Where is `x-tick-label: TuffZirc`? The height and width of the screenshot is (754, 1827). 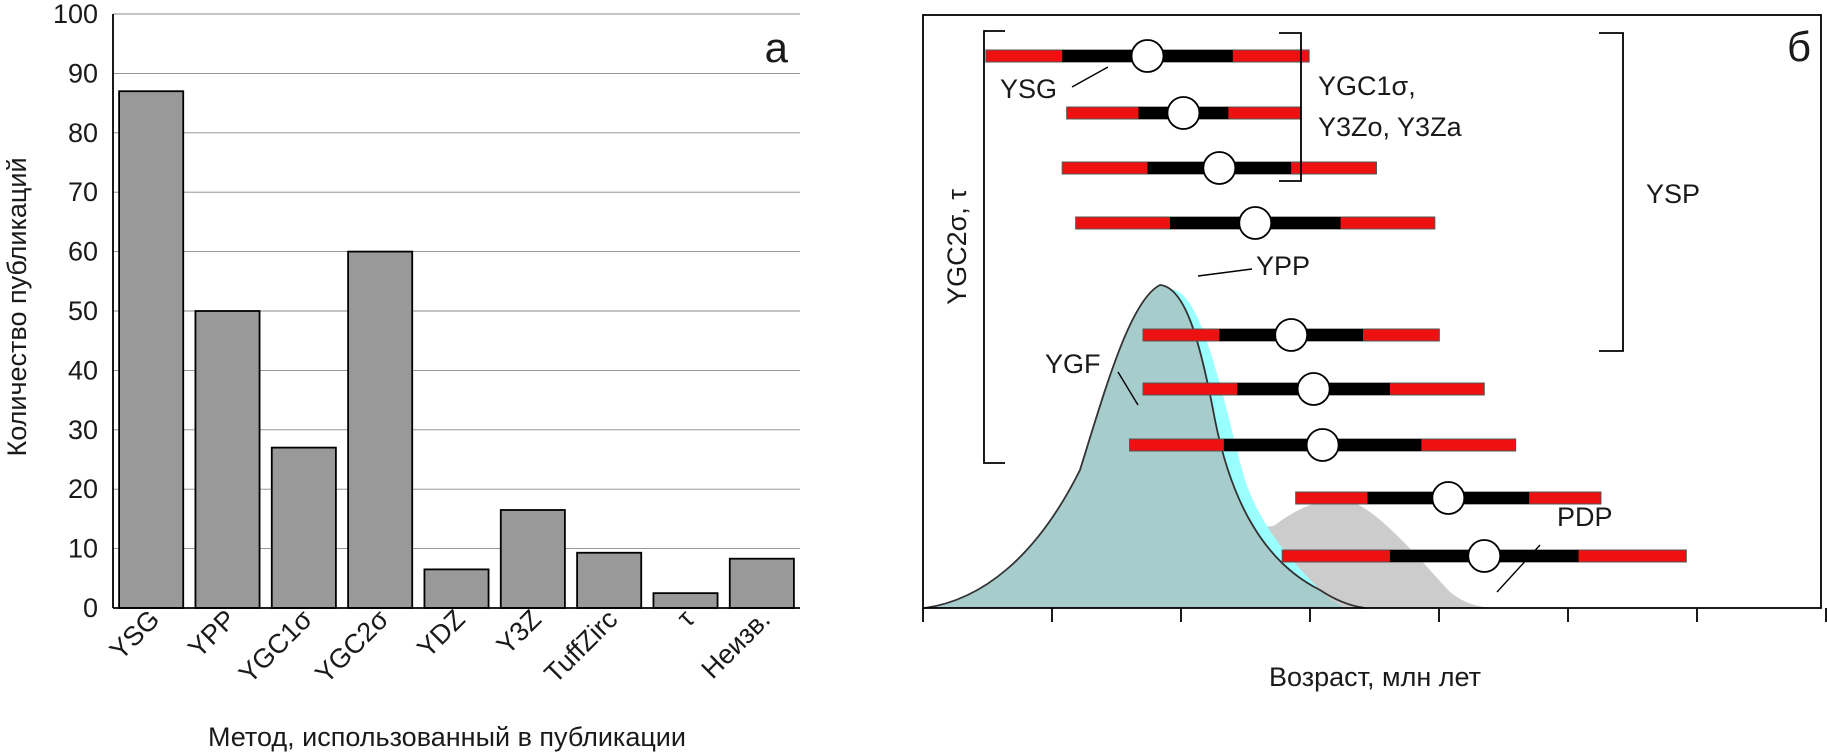
x-tick-label: TuffZirc is located at coordinates (581, 646).